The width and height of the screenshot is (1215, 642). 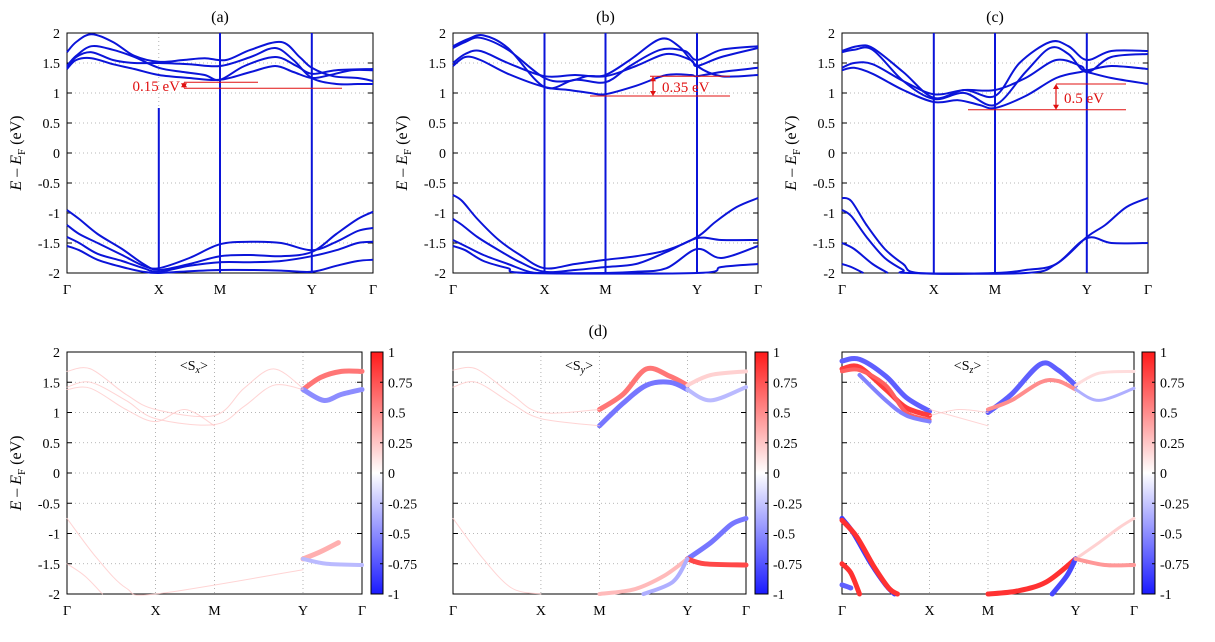 What do you see at coordinates (220, 17) in the screenshot?
I see `panel-label: (a)` at bounding box center [220, 17].